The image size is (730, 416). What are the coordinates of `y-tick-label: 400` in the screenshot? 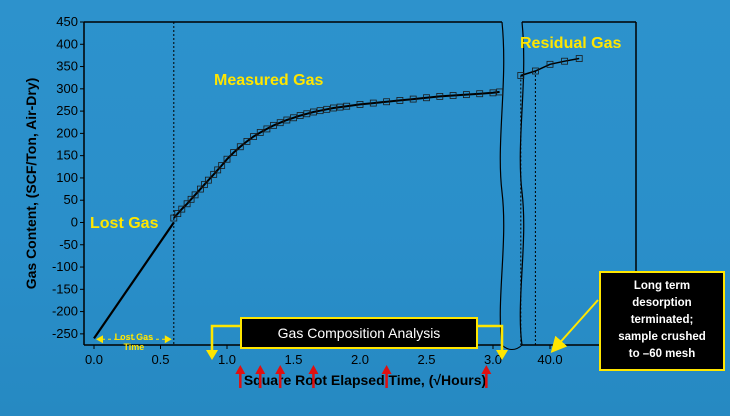 It's located at (67, 43).